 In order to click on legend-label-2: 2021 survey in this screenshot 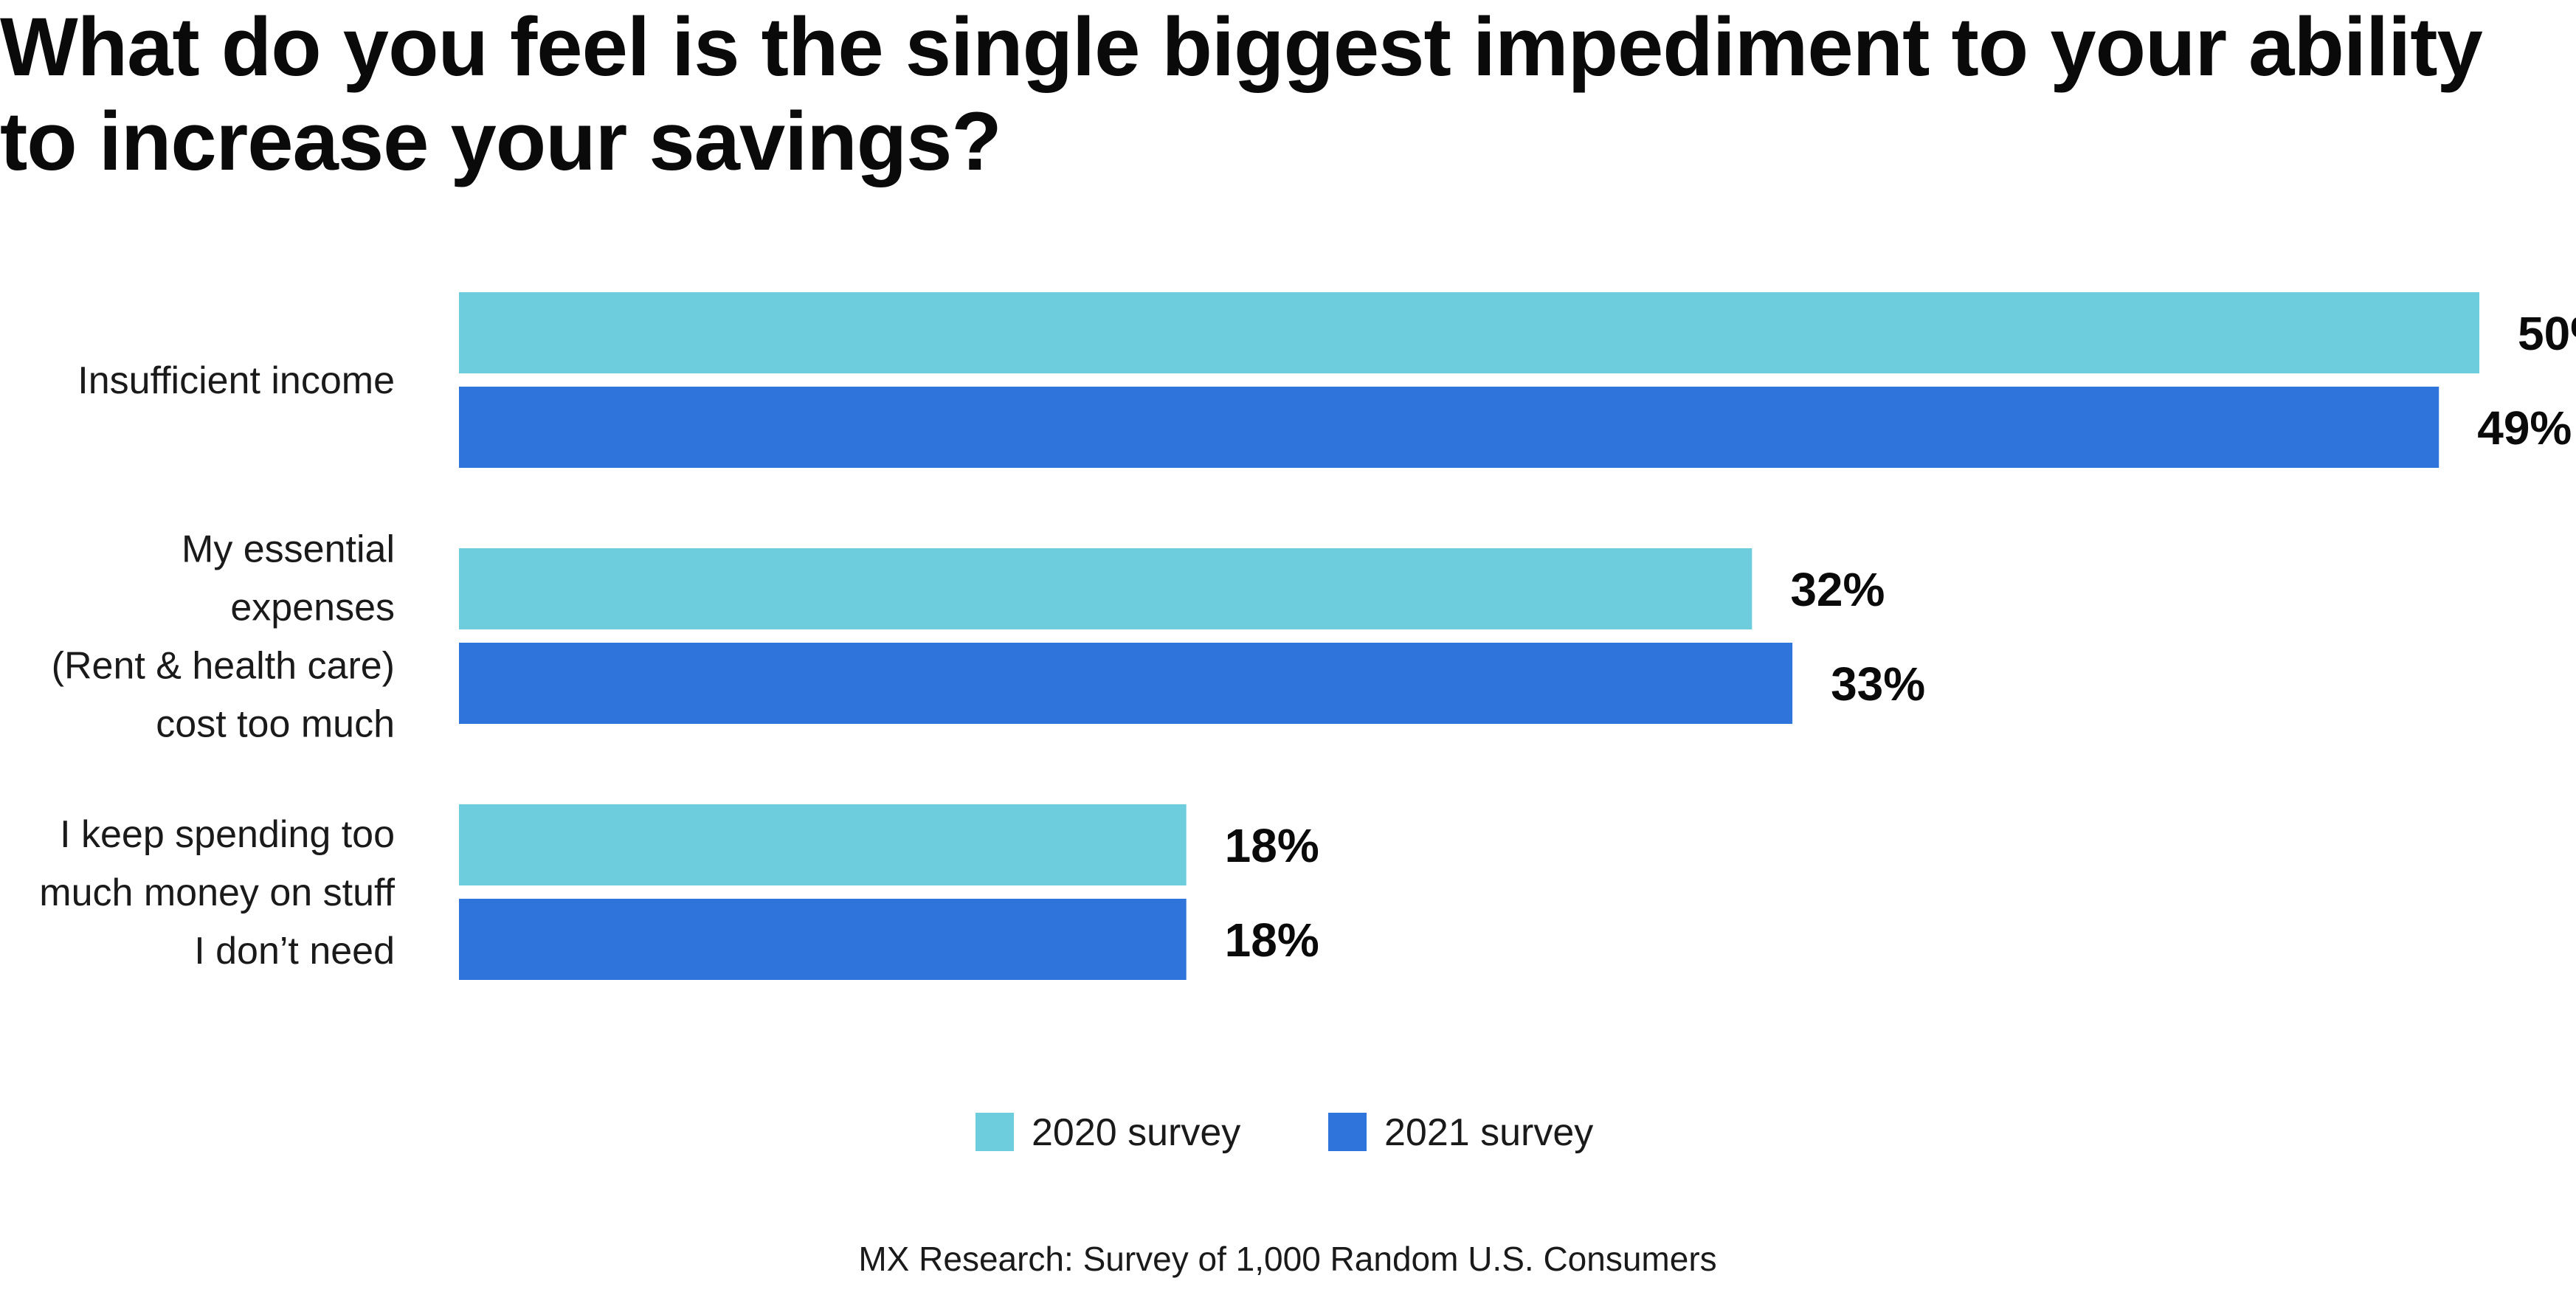, I will do `click(1488, 1132)`.